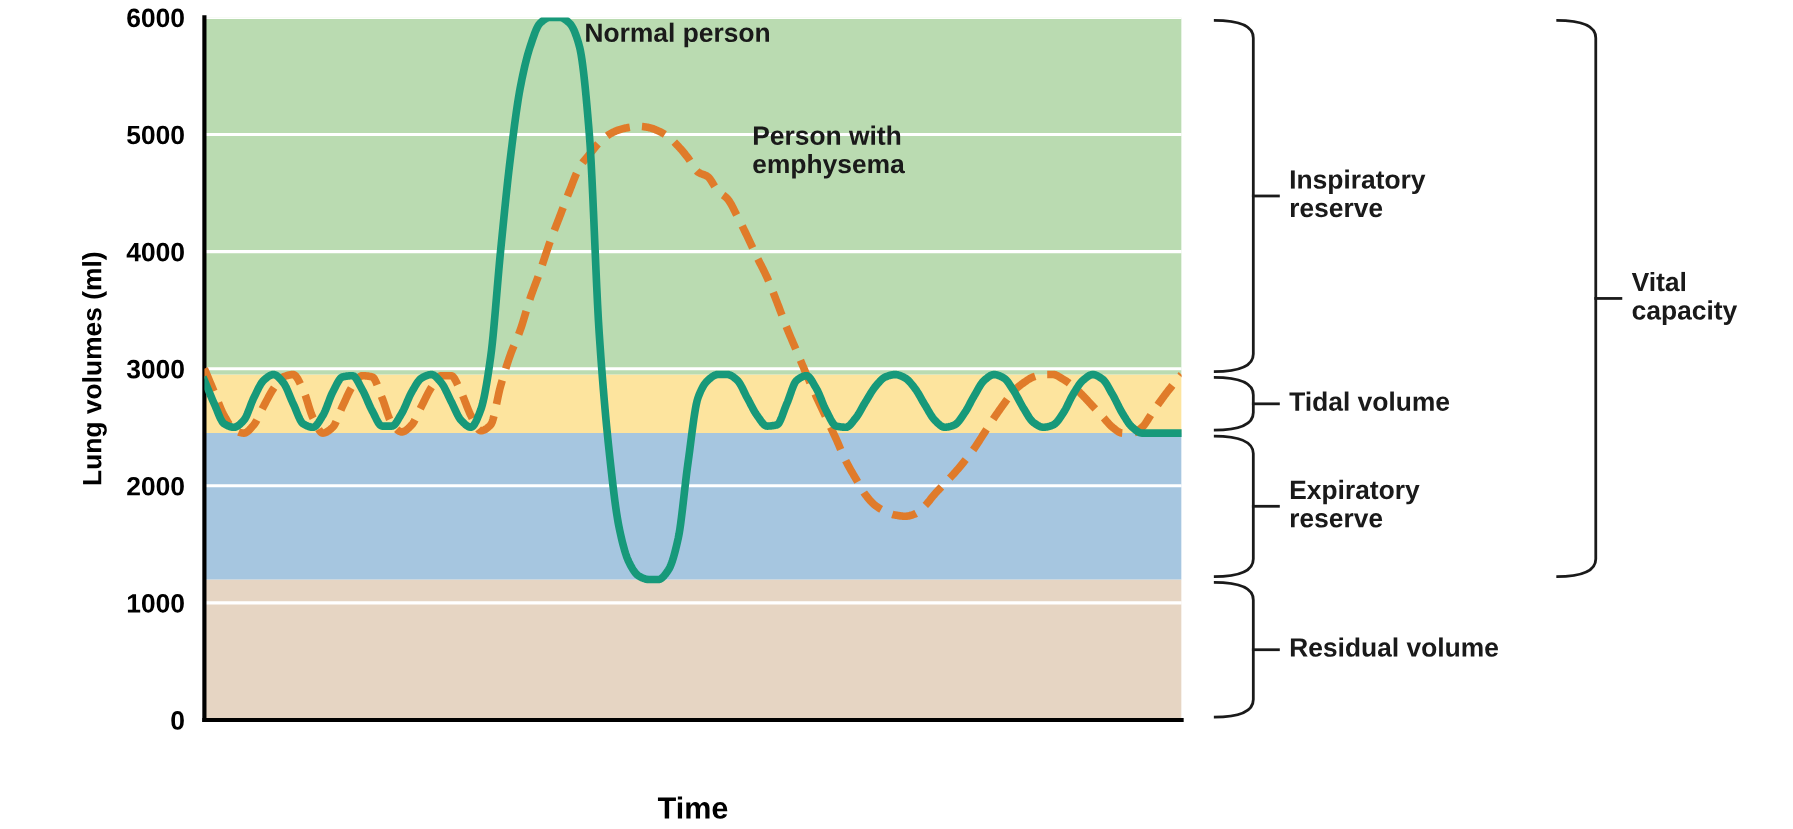 This screenshot has height=829, width=1793. Describe the element at coordinates (155, 369) in the screenshot. I see `y-tick-label: 3000` at that location.